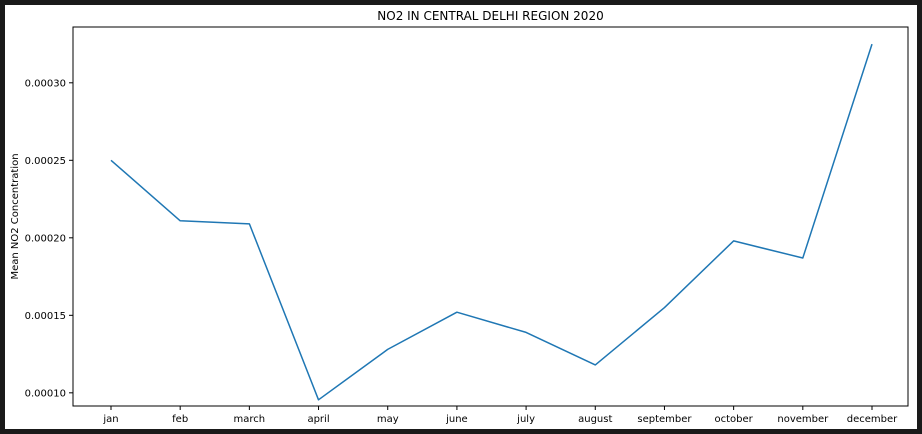 The width and height of the screenshot is (922, 434). Describe the element at coordinates (250, 419) in the screenshot. I see `x-tick-label-march: march` at that location.